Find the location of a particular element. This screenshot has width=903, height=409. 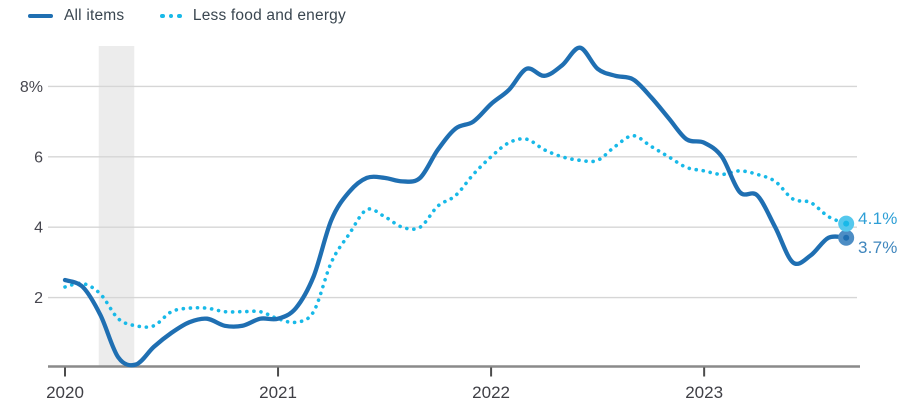

y-tick-label-4: 4 is located at coordinates (38, 228).